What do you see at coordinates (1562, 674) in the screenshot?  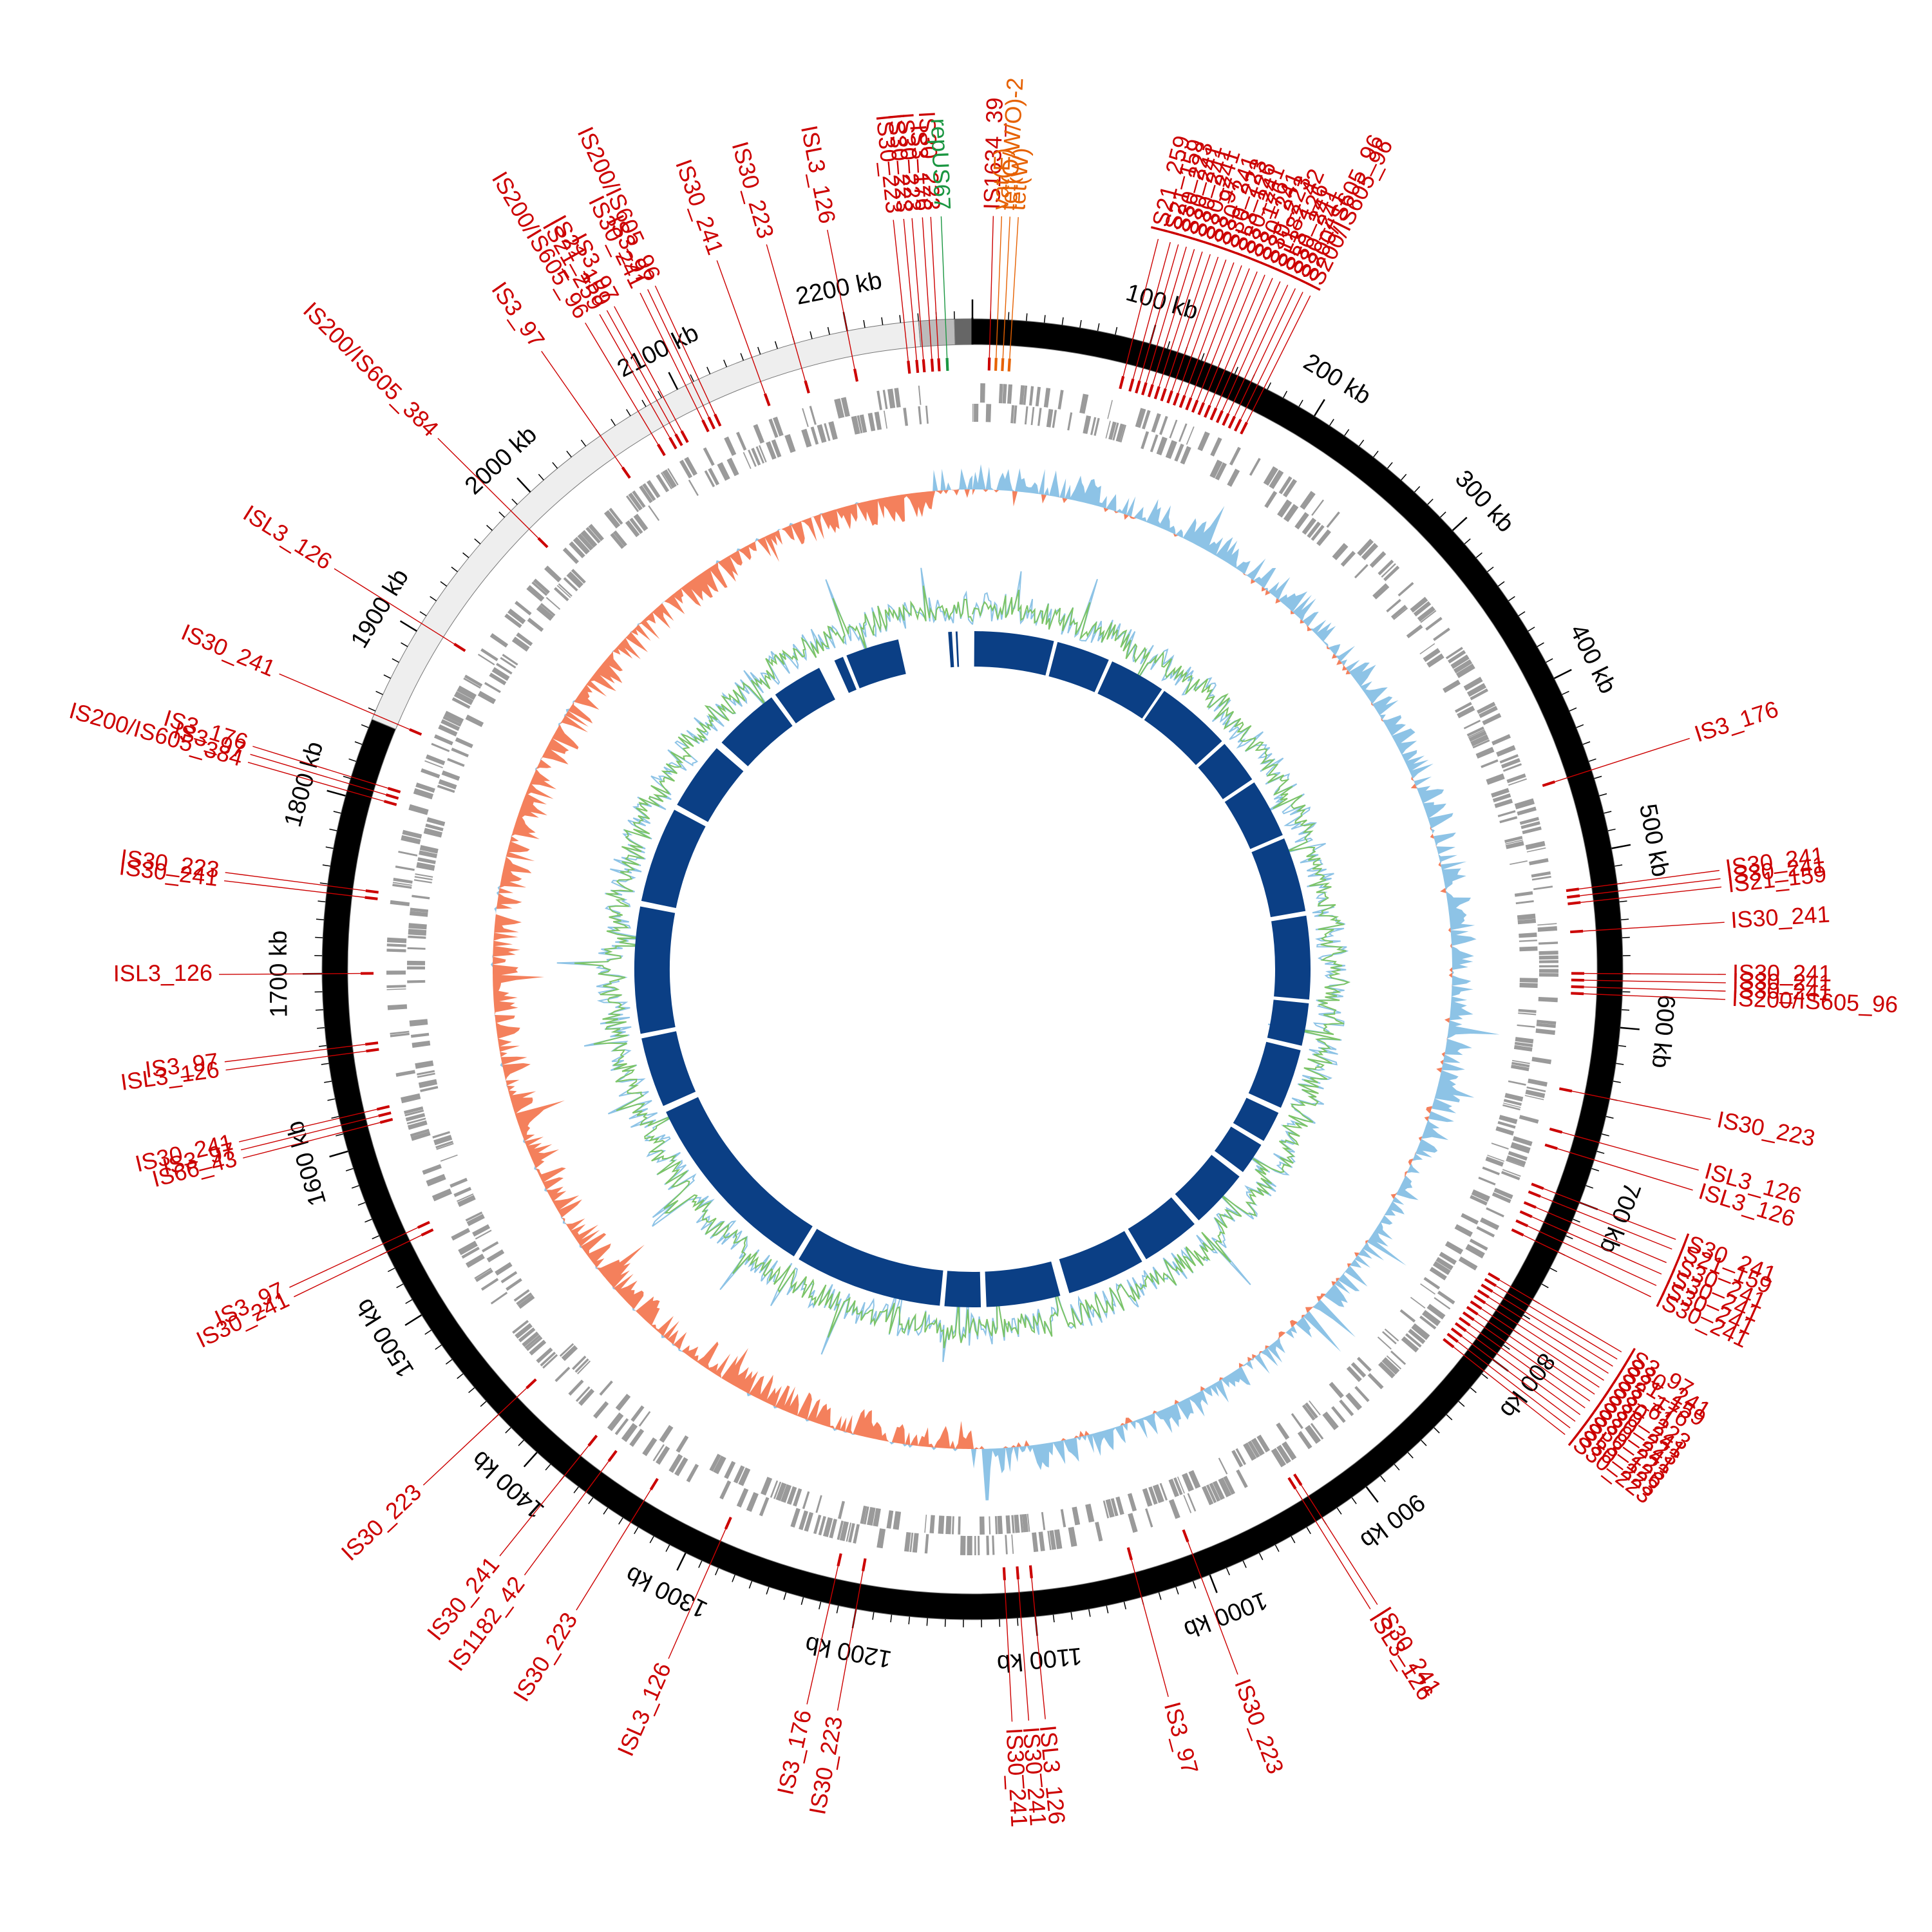 I see `major-tick` at bounding box center [1562, 674].